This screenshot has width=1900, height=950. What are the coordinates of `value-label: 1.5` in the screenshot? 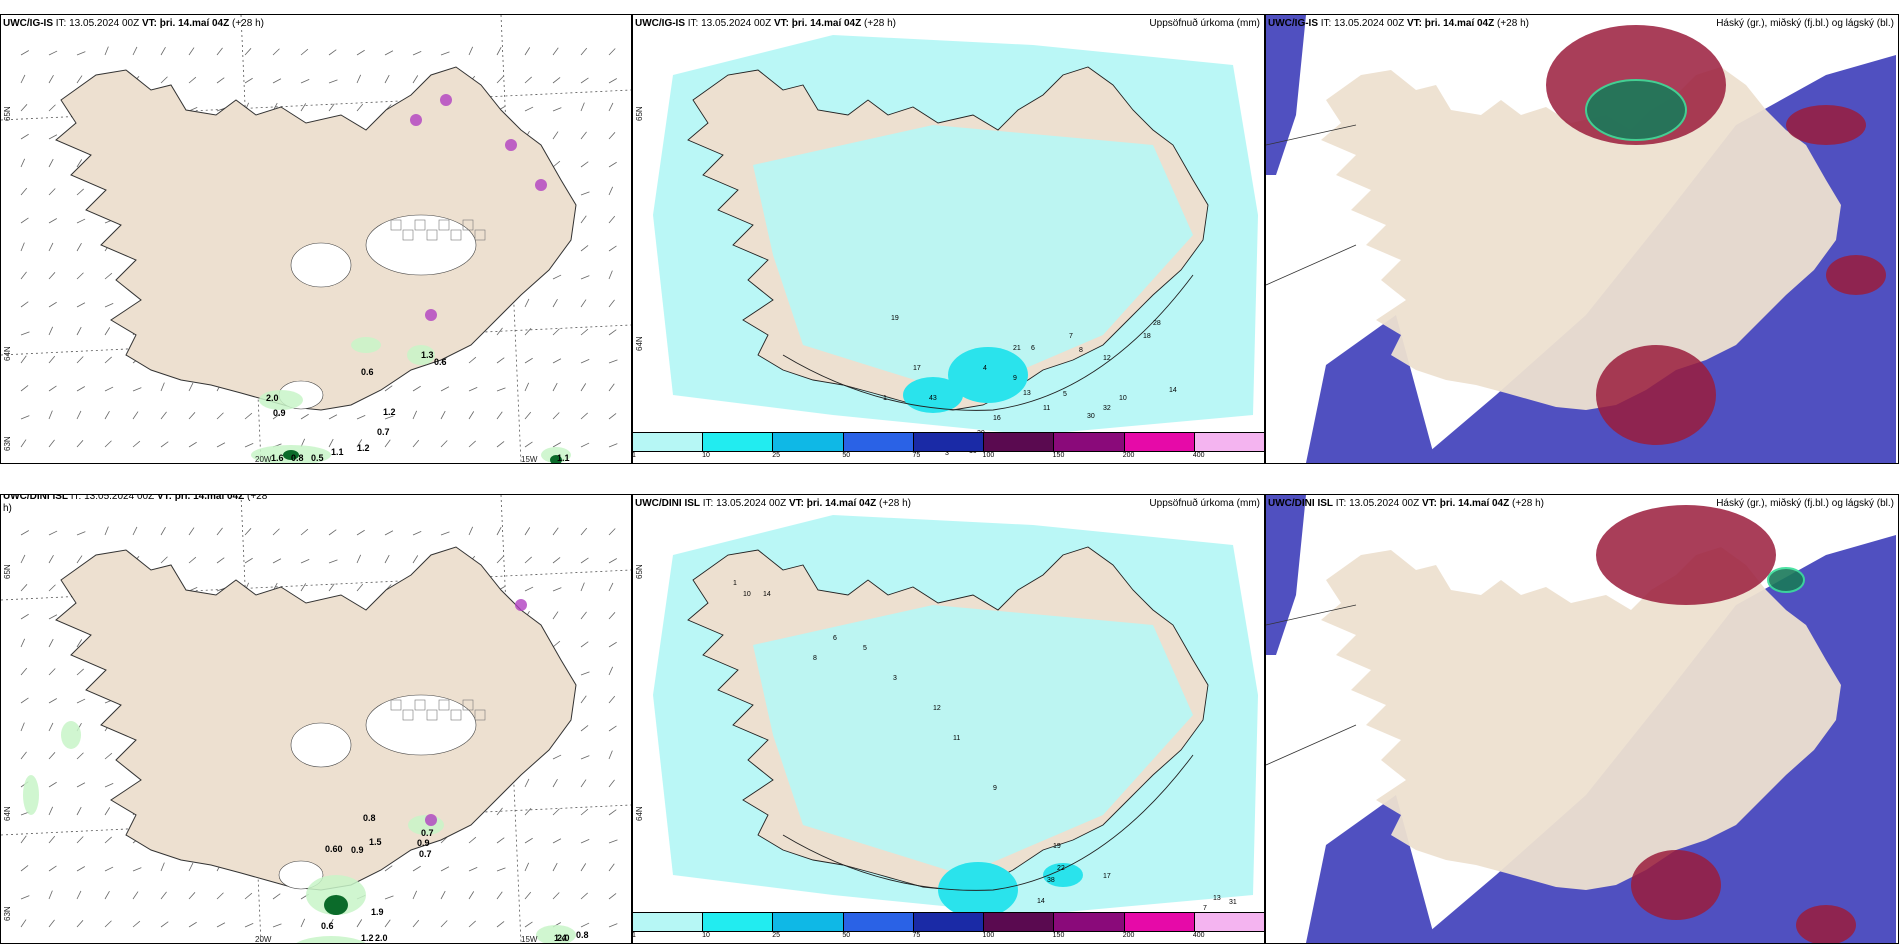 It's located at (375, 842).